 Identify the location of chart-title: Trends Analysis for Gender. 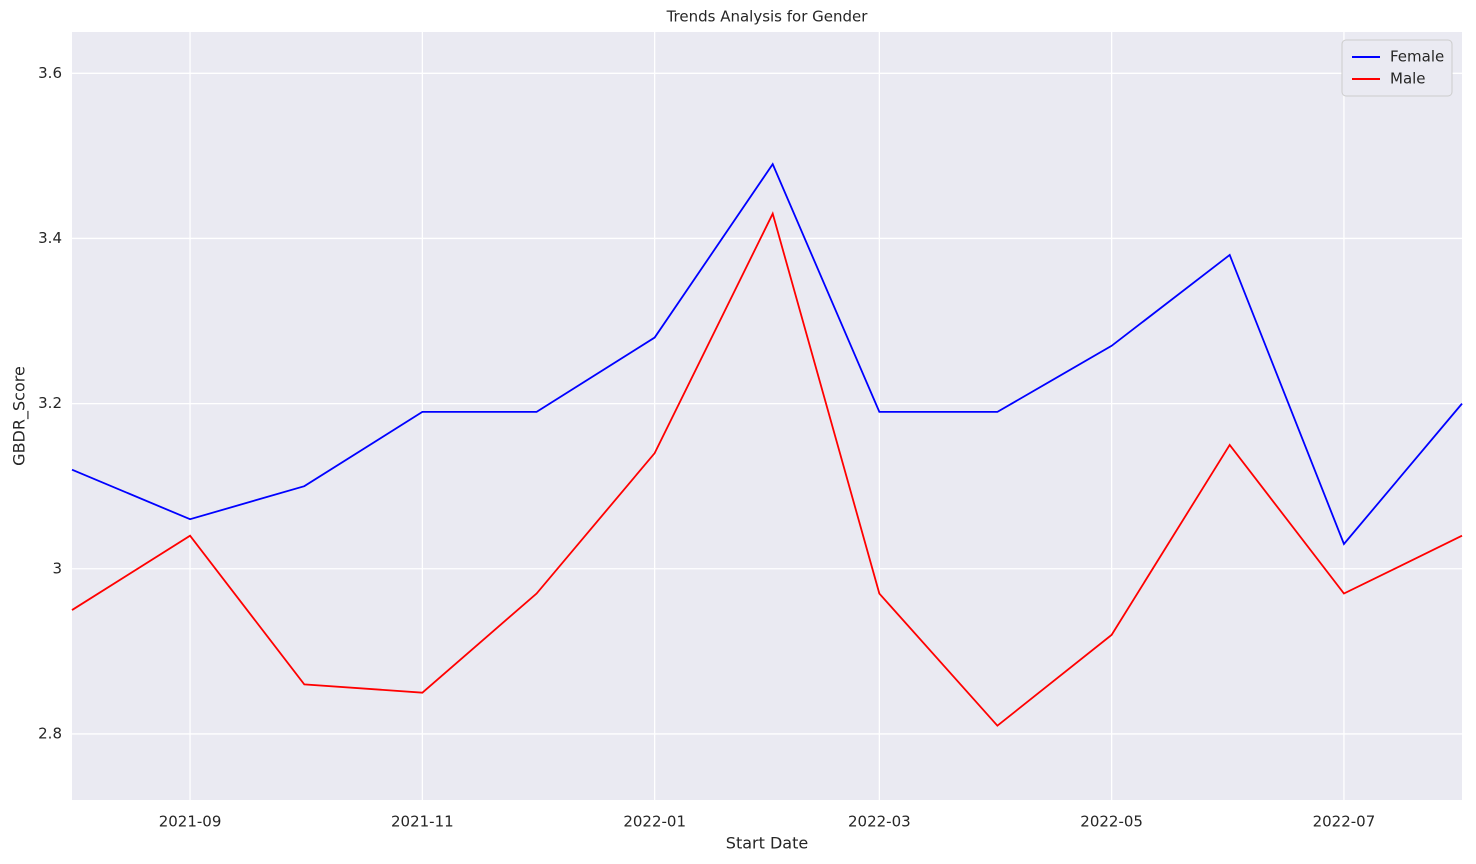
(767, 17).